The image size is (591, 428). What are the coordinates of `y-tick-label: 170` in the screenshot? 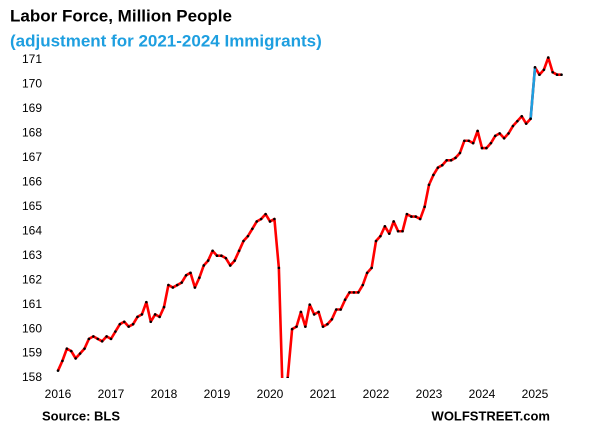 It's located at (32, 84).